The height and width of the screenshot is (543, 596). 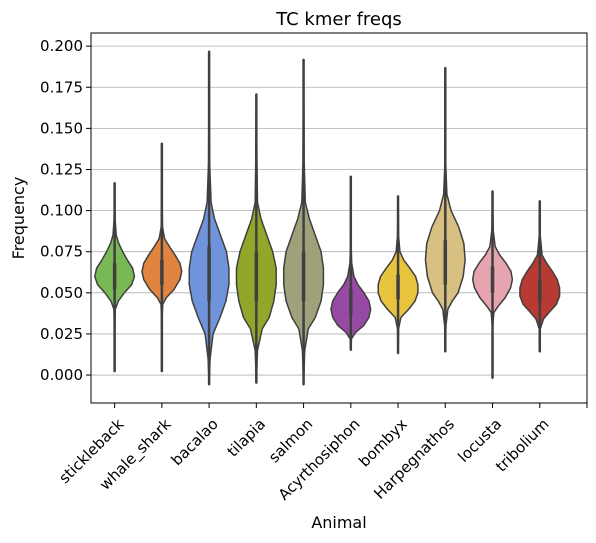 What do you see at coordinates (61, 334) in the screenshot?
I see `y-tick-label: 0.025` at bounding box center [61, 334].